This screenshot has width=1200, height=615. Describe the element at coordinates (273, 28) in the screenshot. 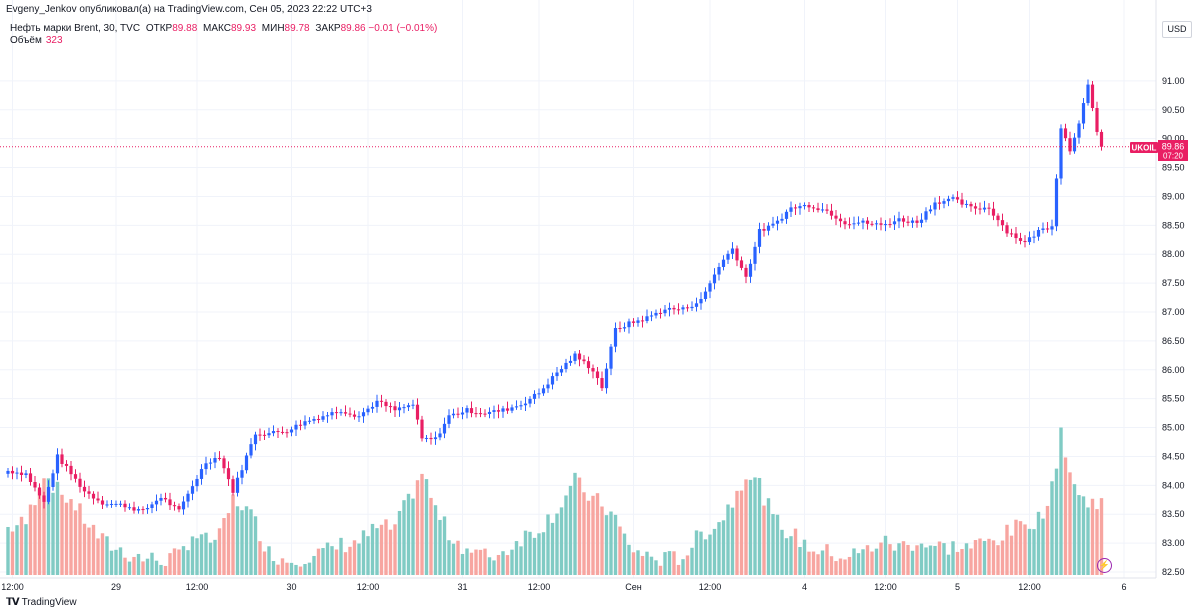

I see `low-label: МИН` at that location.